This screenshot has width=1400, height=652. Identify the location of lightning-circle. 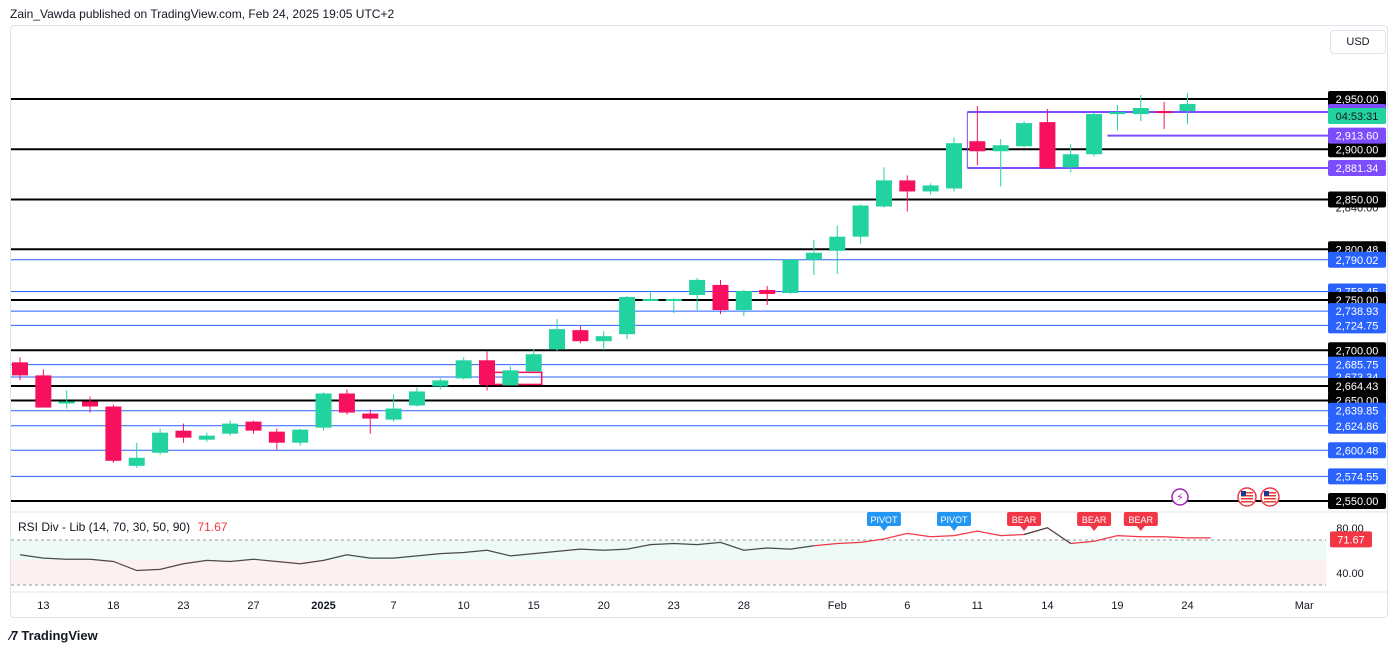
(1180, 497).